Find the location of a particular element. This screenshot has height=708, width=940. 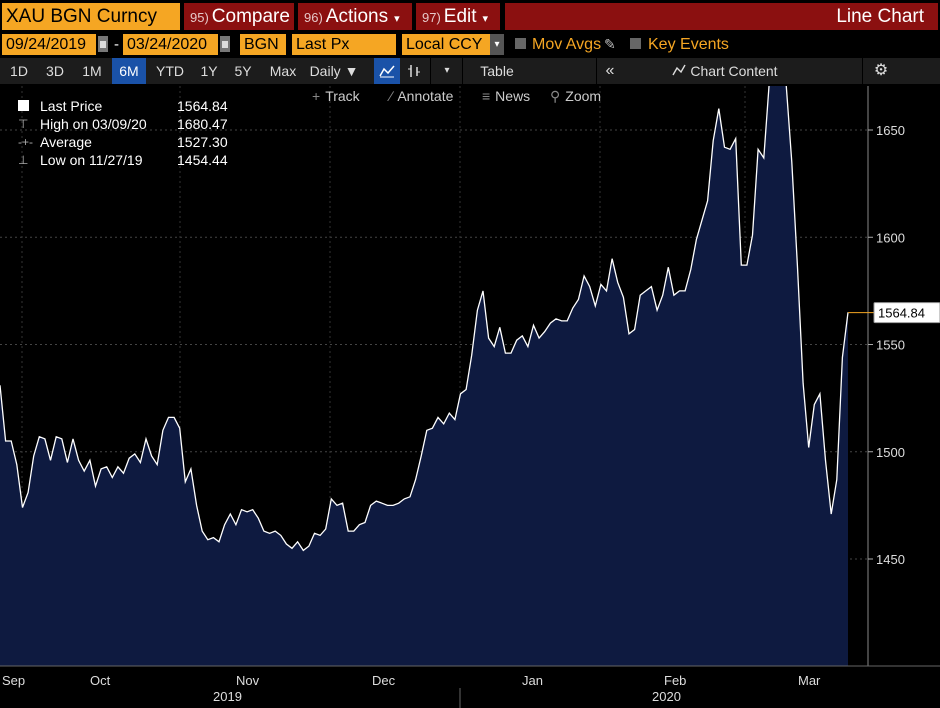

x-tick-label: Feb is located at coordinates (675, 680).